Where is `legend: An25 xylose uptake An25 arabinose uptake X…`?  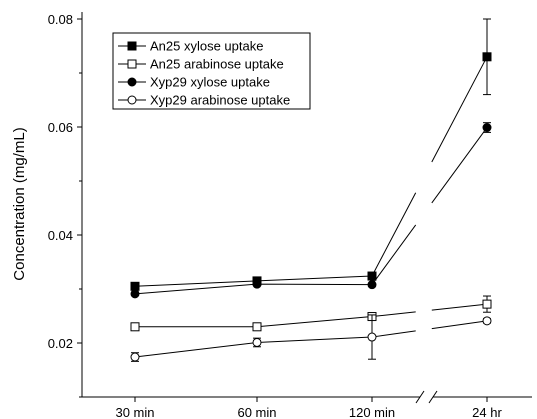
legend: An25 xylose uptake An25 arabinose uptake X… is located at coordinates (211, 71).